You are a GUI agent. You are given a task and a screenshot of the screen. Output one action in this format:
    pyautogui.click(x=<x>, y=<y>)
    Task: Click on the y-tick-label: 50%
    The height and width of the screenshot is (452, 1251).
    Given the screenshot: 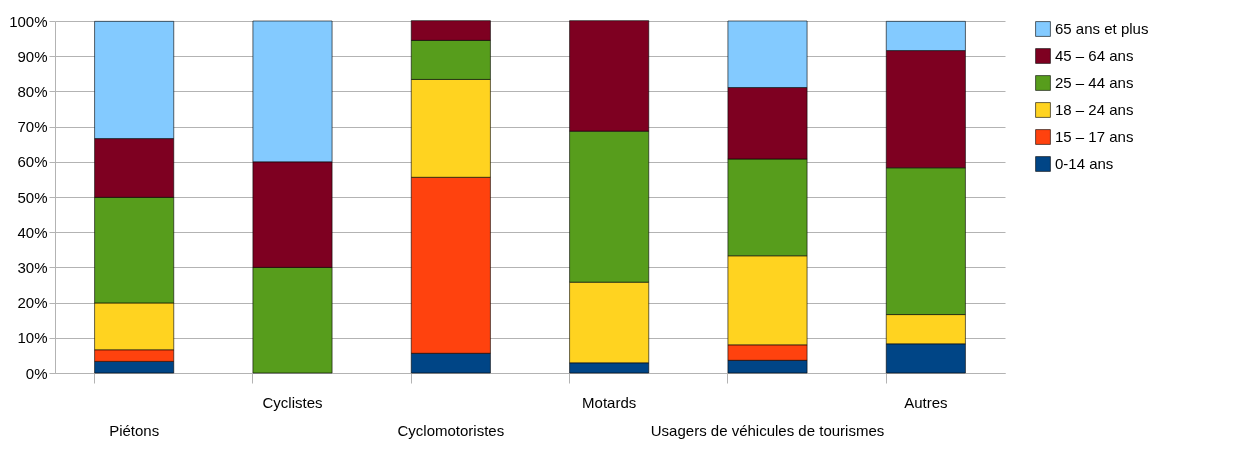 What is the action you would take?
    pyautogui.click(x=32, y=197)
    